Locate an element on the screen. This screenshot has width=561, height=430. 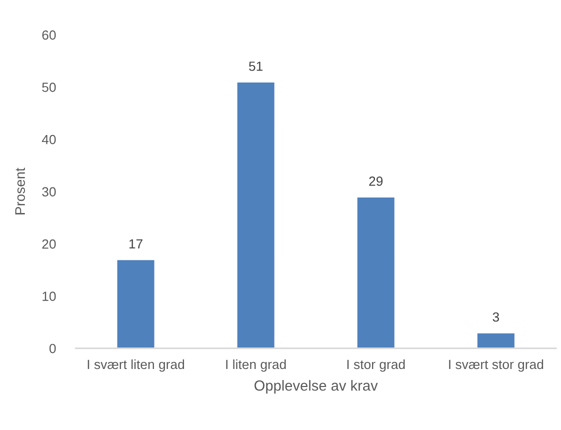
data-label: 3 is located at coordinates (496, 317).